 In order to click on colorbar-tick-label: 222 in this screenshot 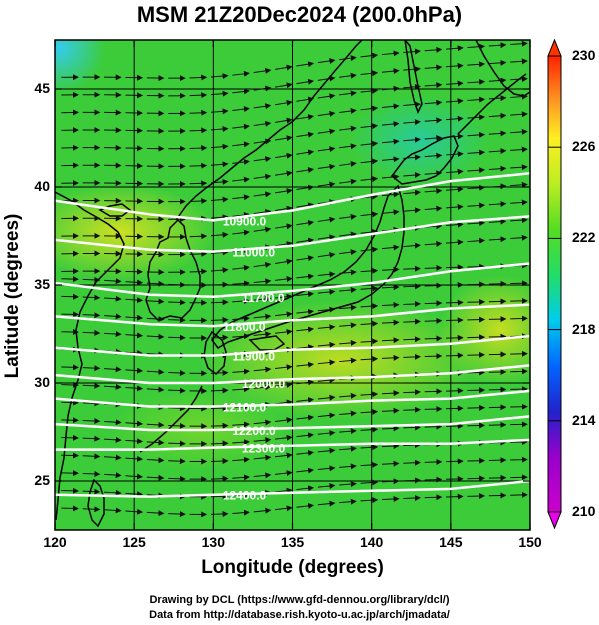, I will do `click(584, 237)`.